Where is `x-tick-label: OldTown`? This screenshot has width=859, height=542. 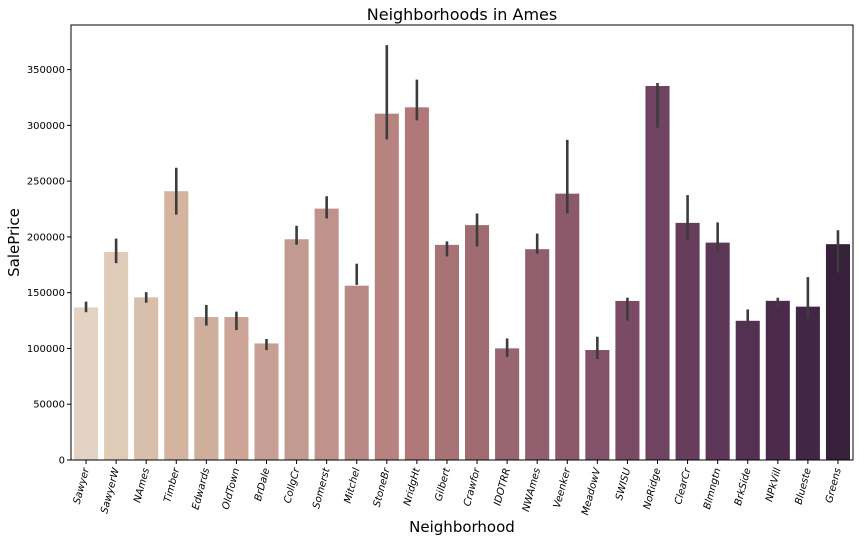
x-tick-label: OldTown is located at coordinates (232, 489).